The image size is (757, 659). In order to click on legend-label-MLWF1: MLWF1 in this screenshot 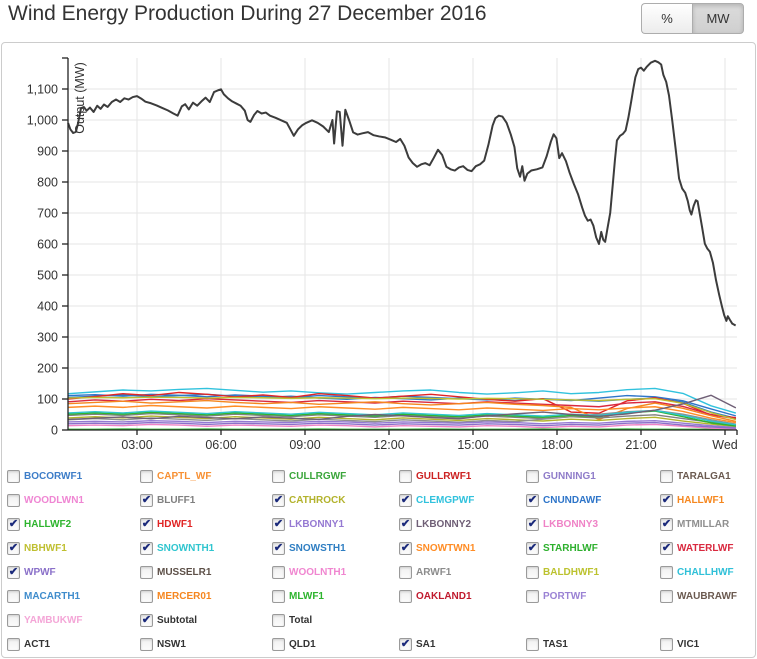, I will do `click(306, 596)`.